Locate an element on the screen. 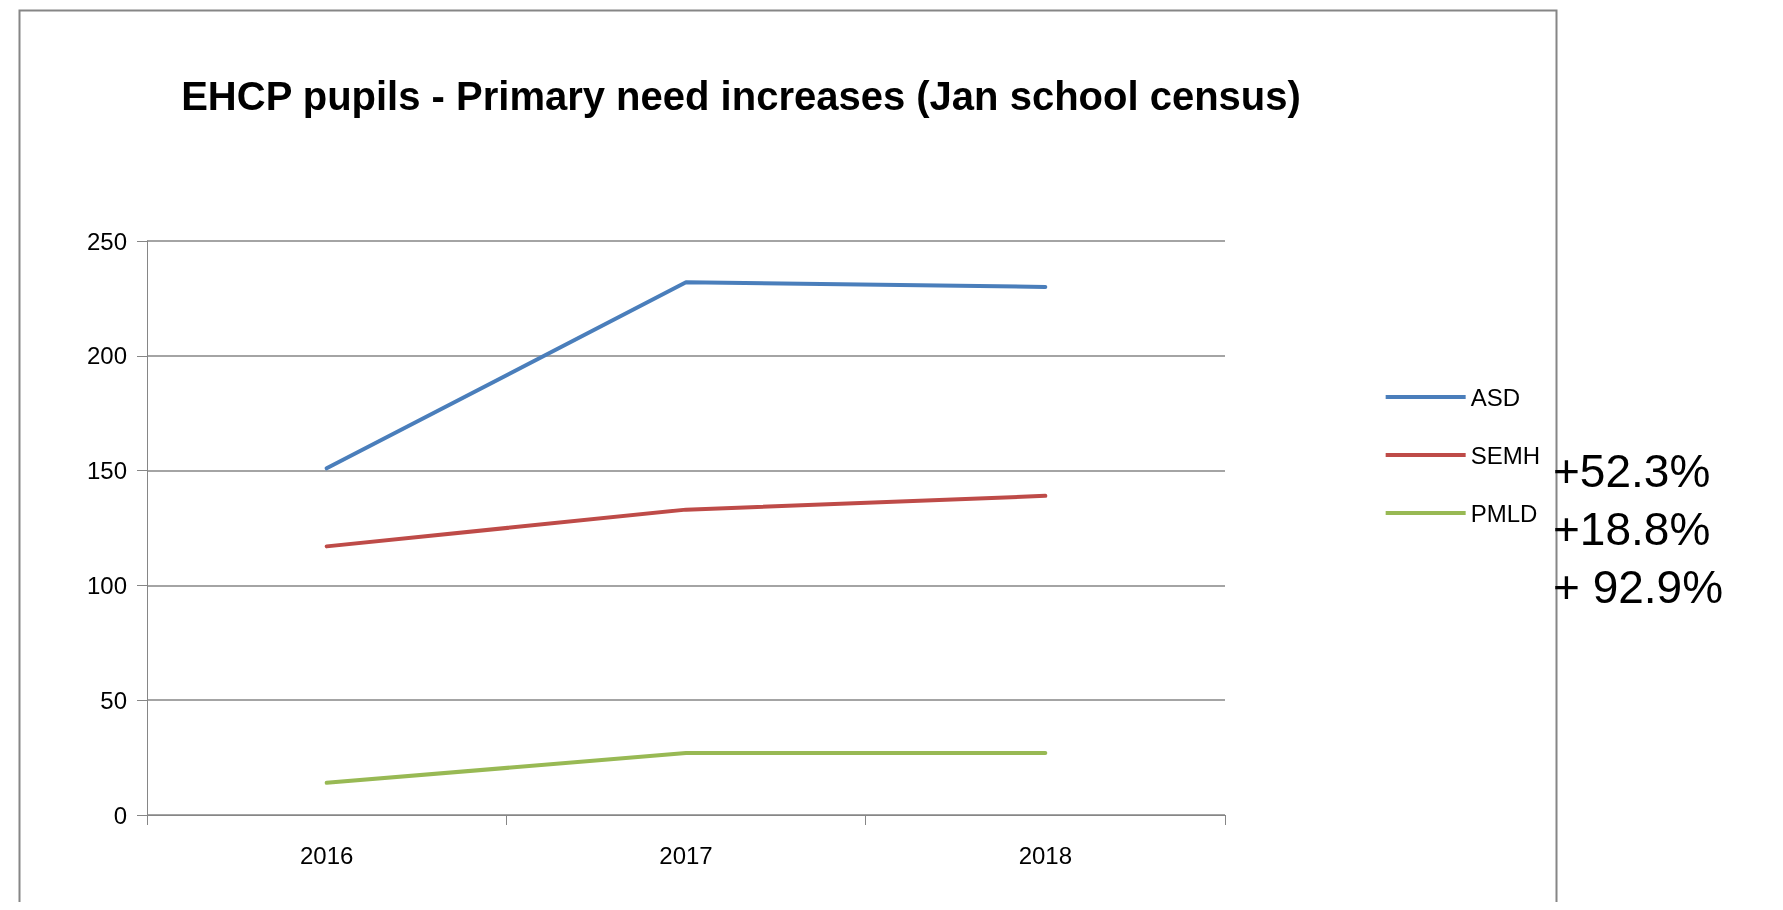 This screenshot has width=1783, height=910. y-tick-label: 150 is located at coordinates (106, 471).